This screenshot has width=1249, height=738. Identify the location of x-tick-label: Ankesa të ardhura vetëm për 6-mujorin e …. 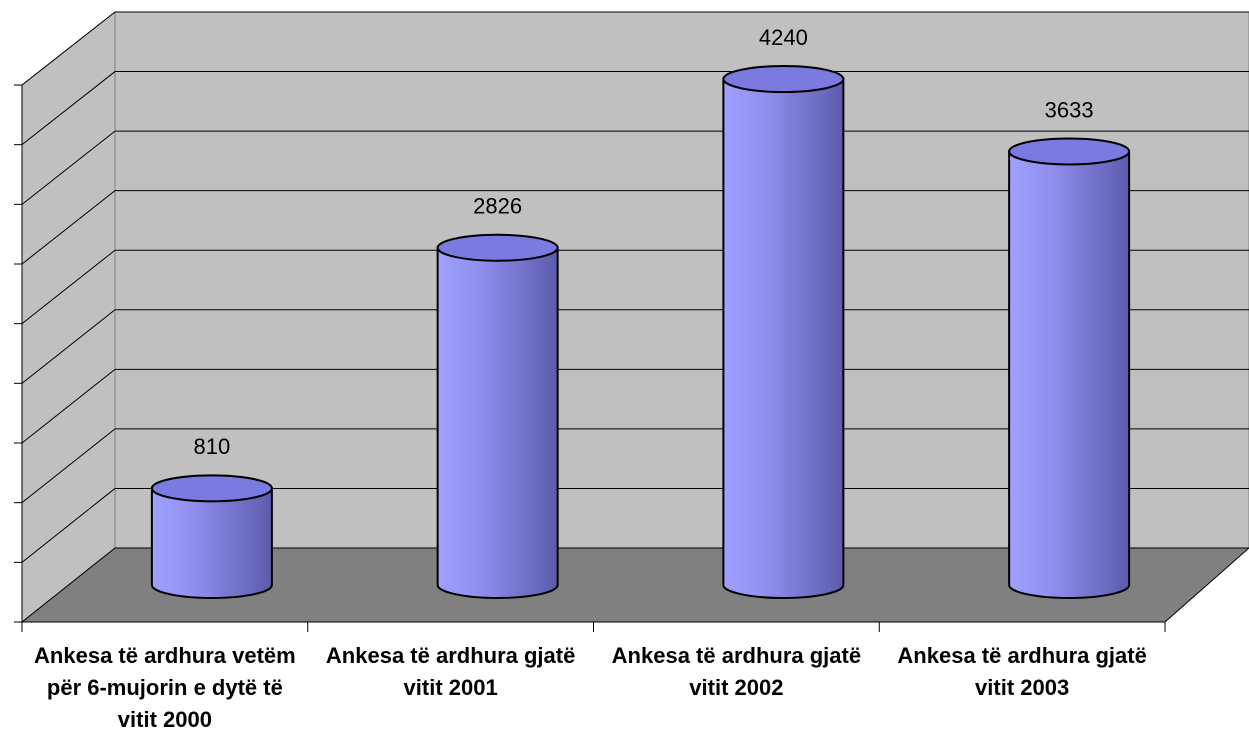
(165, 687).